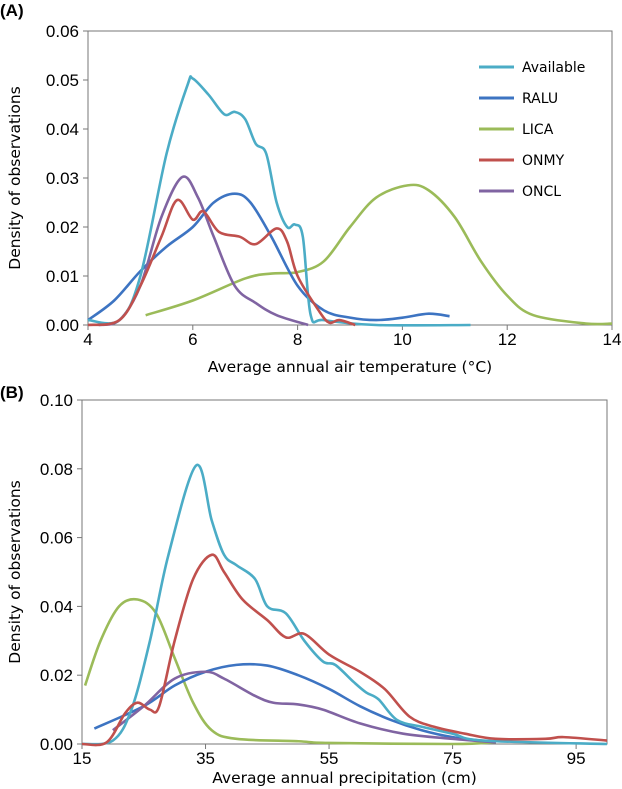 This screenshot has width=622, height=789. Describe the element at coordinates (402, 339) in the screenshot. I see `x-tick-label: 10` at that location.